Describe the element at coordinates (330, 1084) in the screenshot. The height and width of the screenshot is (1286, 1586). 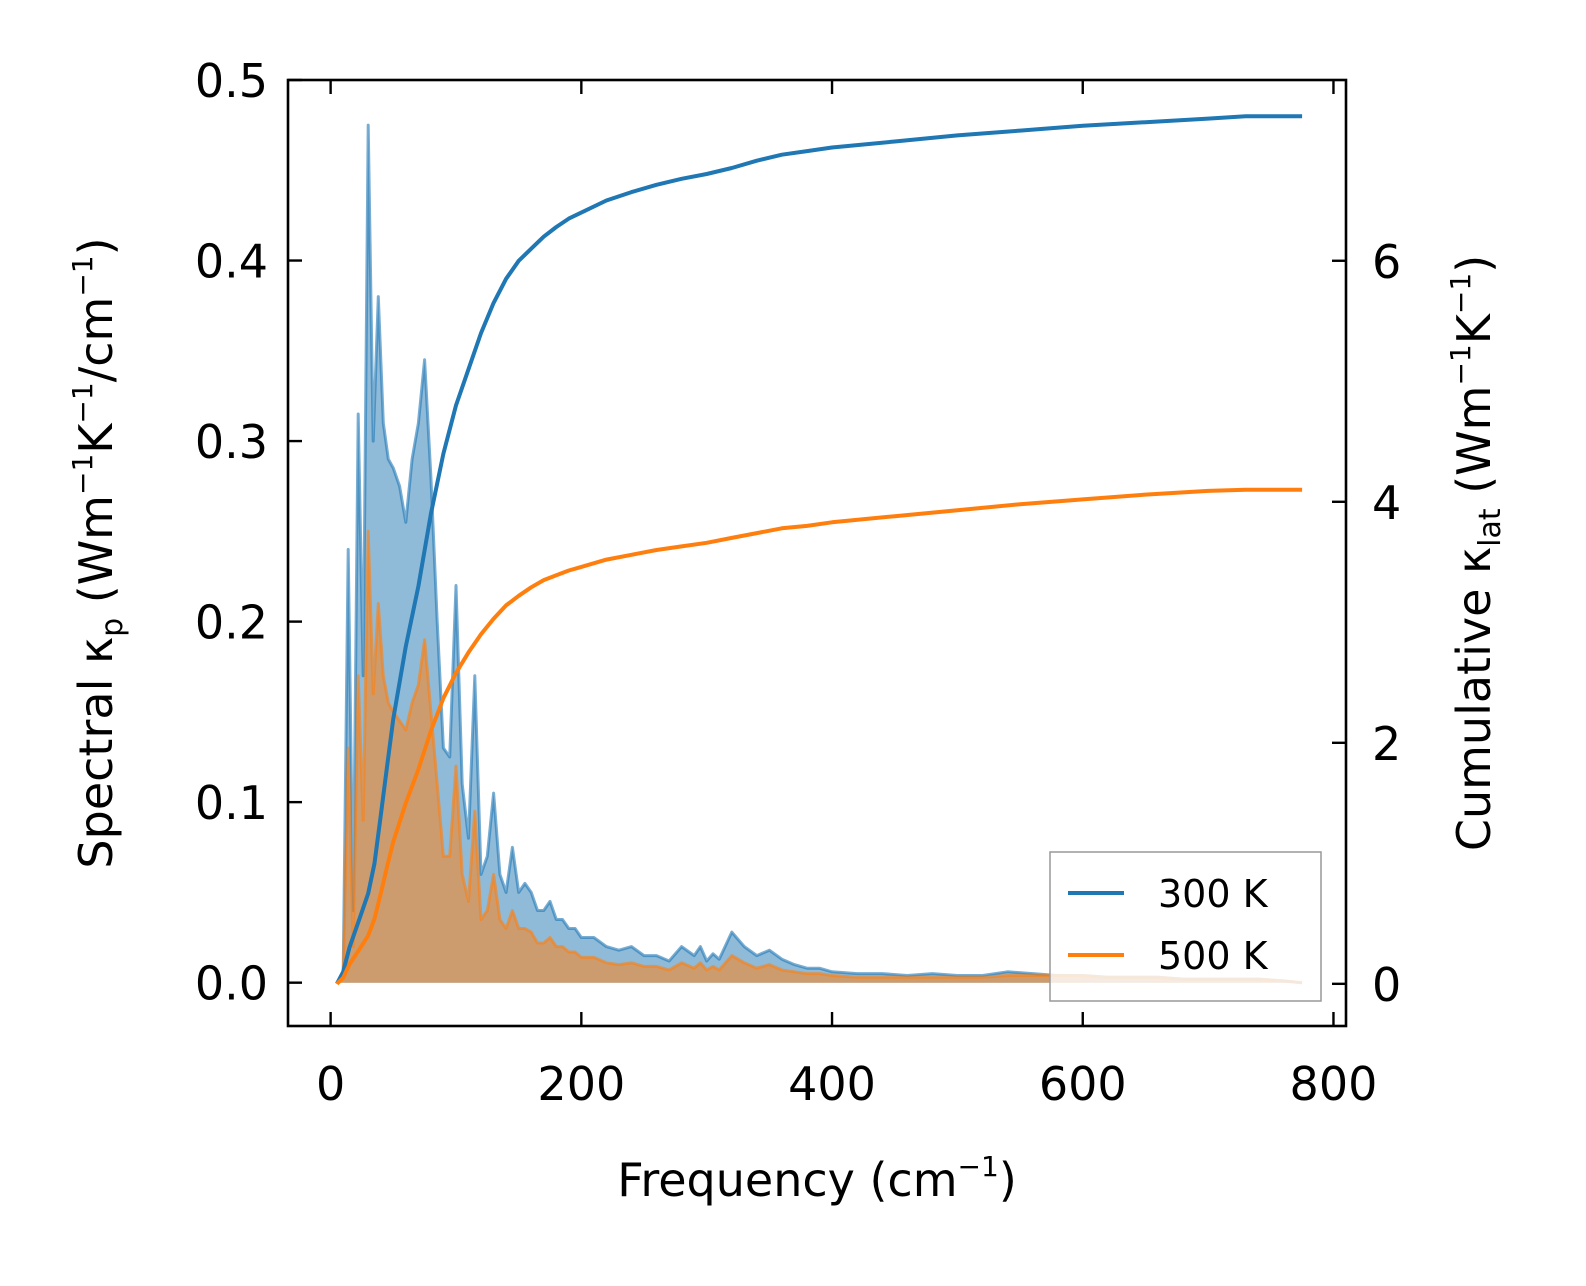
I see `x-tick-label: 0` at that location.